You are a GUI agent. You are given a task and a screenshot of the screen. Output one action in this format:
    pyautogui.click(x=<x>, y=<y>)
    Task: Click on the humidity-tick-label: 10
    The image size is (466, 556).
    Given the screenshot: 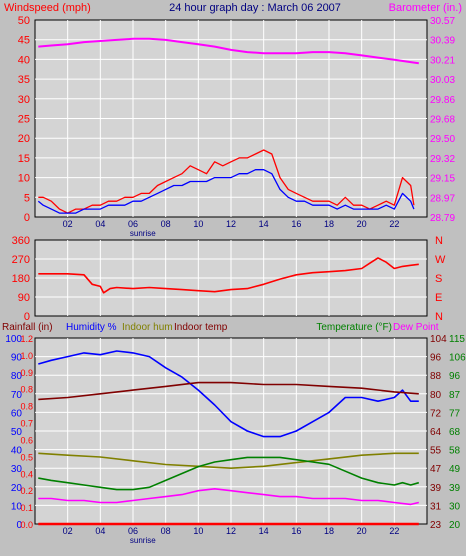 What is the action you would take?
    pyautogui.click(x=17, y=506)
    